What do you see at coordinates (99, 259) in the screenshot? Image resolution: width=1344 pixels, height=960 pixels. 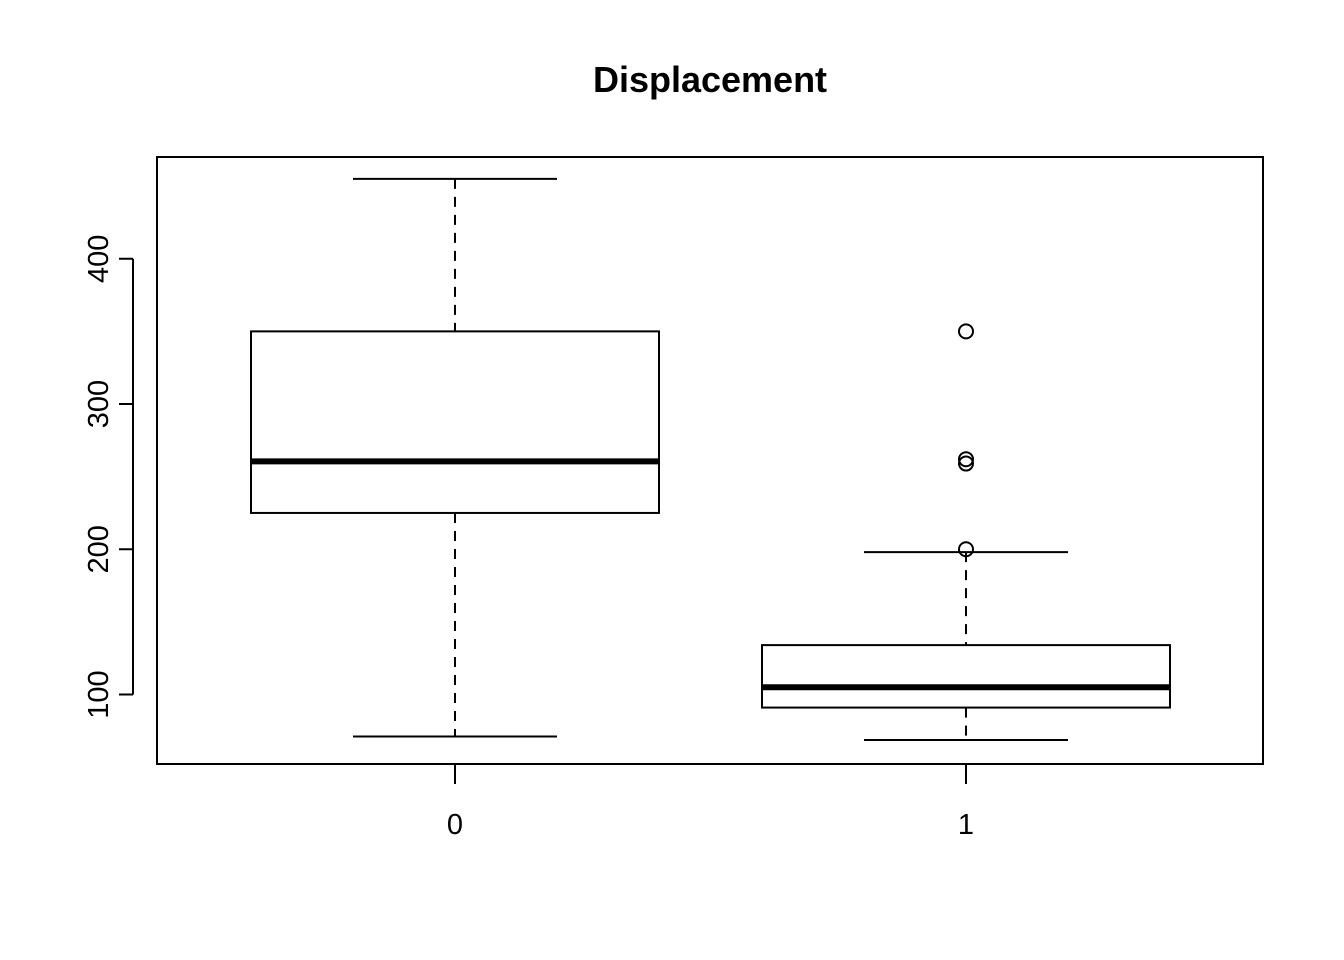 I see `y-tick-label: 400` at bounding box center [99, 259].